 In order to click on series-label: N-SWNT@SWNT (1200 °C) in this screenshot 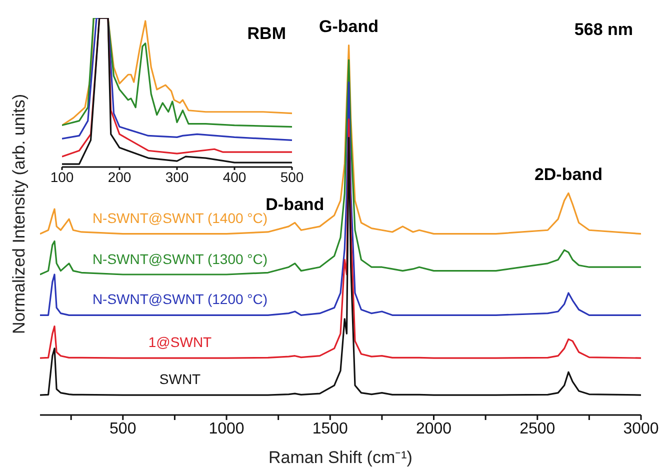, I will do `click(180, 299)`.